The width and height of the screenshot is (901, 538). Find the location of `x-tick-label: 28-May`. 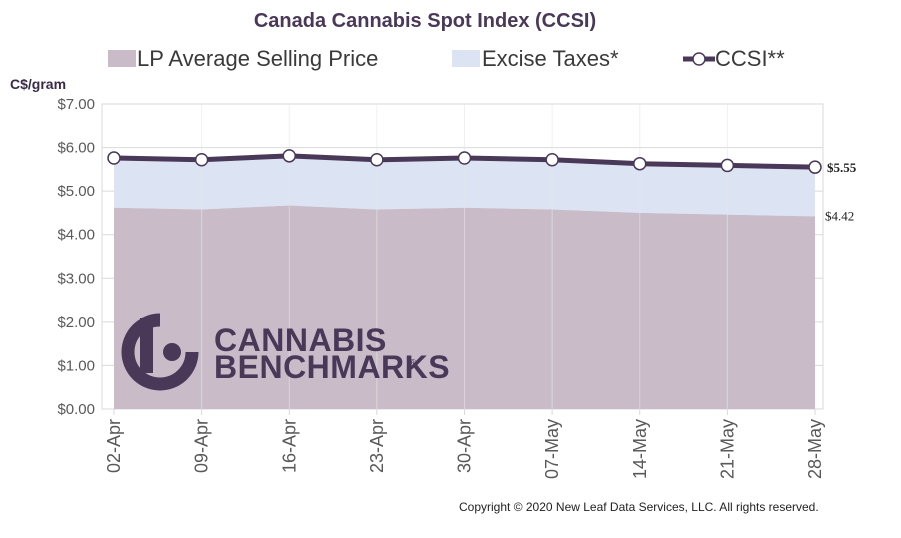

x-tick-label: 28-May is located at coordinates (815, 449).